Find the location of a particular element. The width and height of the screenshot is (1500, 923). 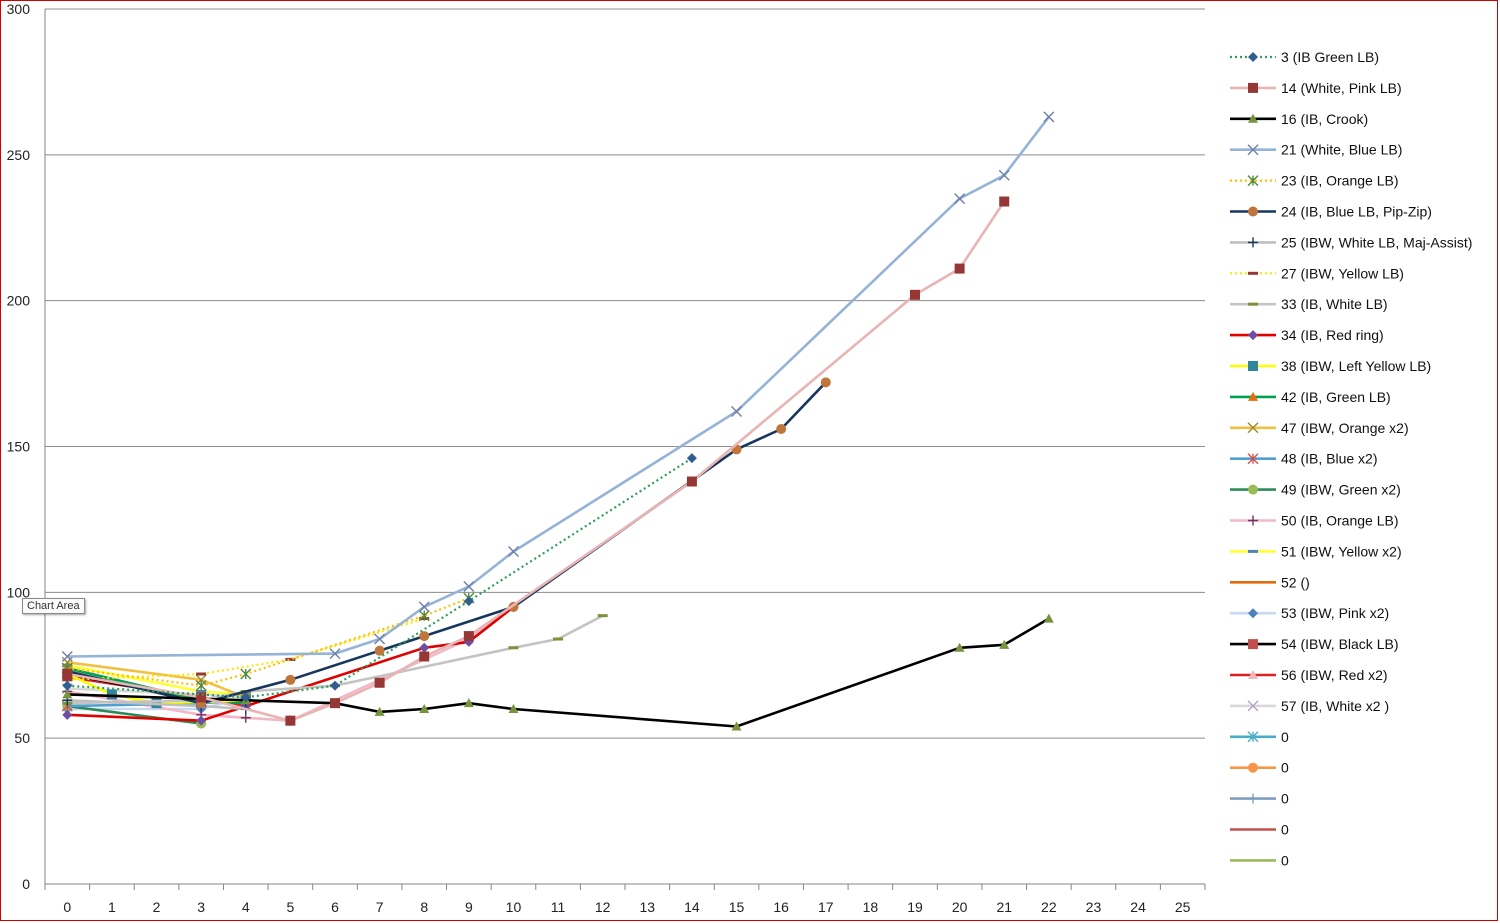

legend-entry: 23 (IB, Orange LB) is located at coordinates (1314, 181).